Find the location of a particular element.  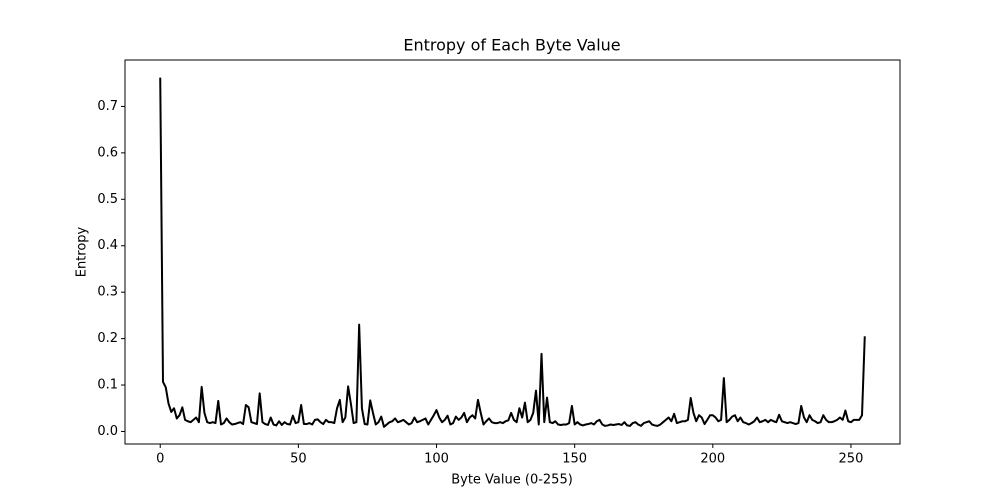

y-tick-label: 0.6 is located at coordinates (107, 152).